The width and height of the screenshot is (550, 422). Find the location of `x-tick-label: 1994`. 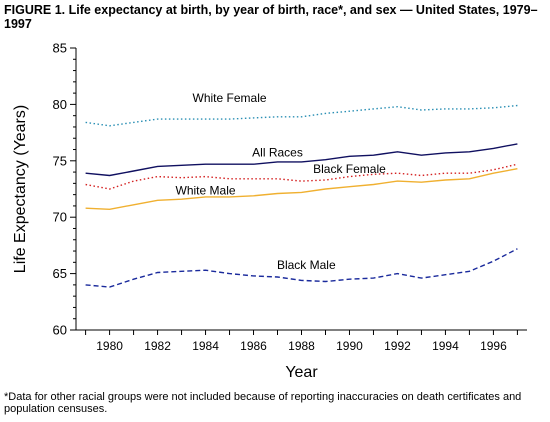

x-tick-label: 1994 is located at coordinates (445, 346).